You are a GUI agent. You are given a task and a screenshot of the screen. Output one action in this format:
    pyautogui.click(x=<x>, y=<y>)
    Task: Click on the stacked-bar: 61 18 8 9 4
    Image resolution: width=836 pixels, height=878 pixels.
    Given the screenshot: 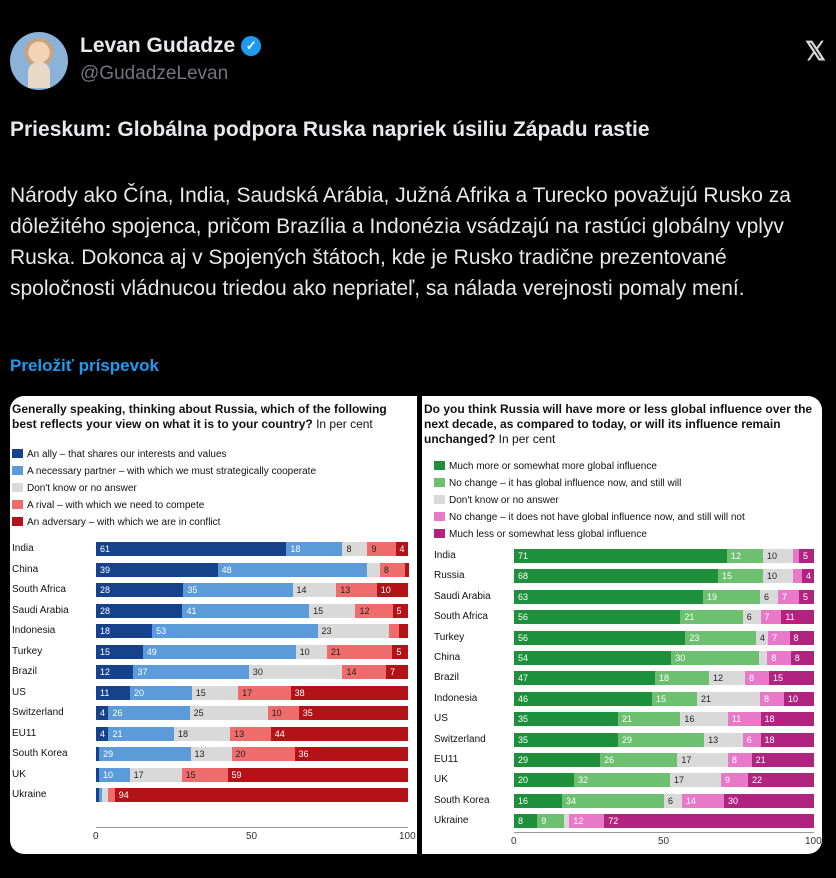 What is the action you would take?
    pyautogui.click(x=252, y=549)
    